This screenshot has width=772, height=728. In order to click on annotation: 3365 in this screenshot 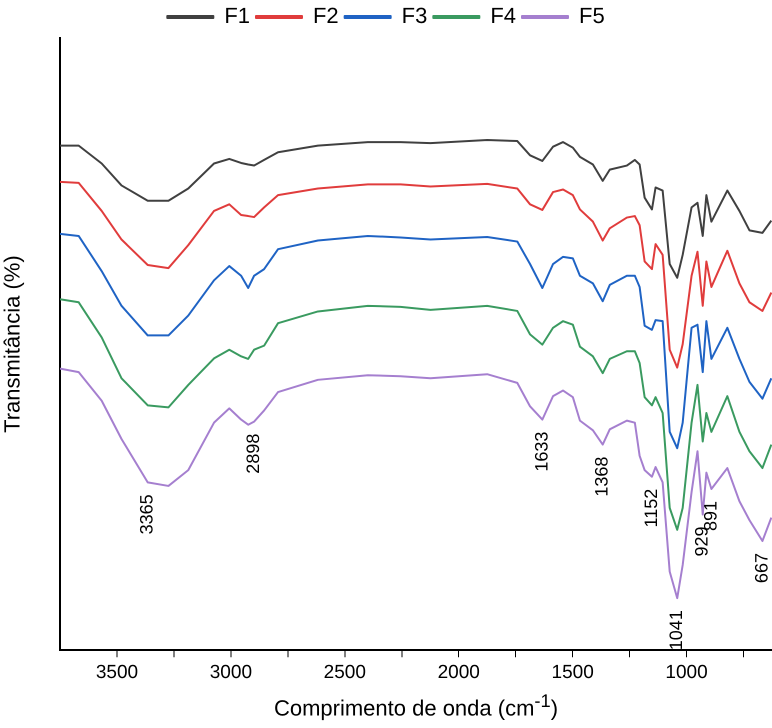, I will do `click(146, 514)`.